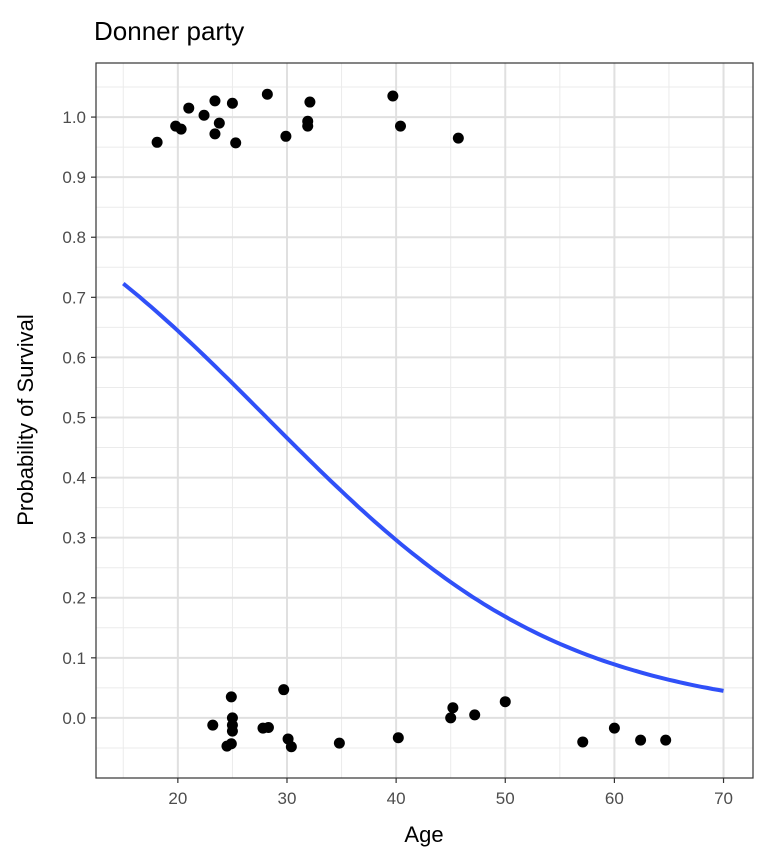 The height and width of the screenshot is (864, 768). Describe the element at coordinates (169, 31) in the screenshot. I see `chart-title: Donner party` at that location.